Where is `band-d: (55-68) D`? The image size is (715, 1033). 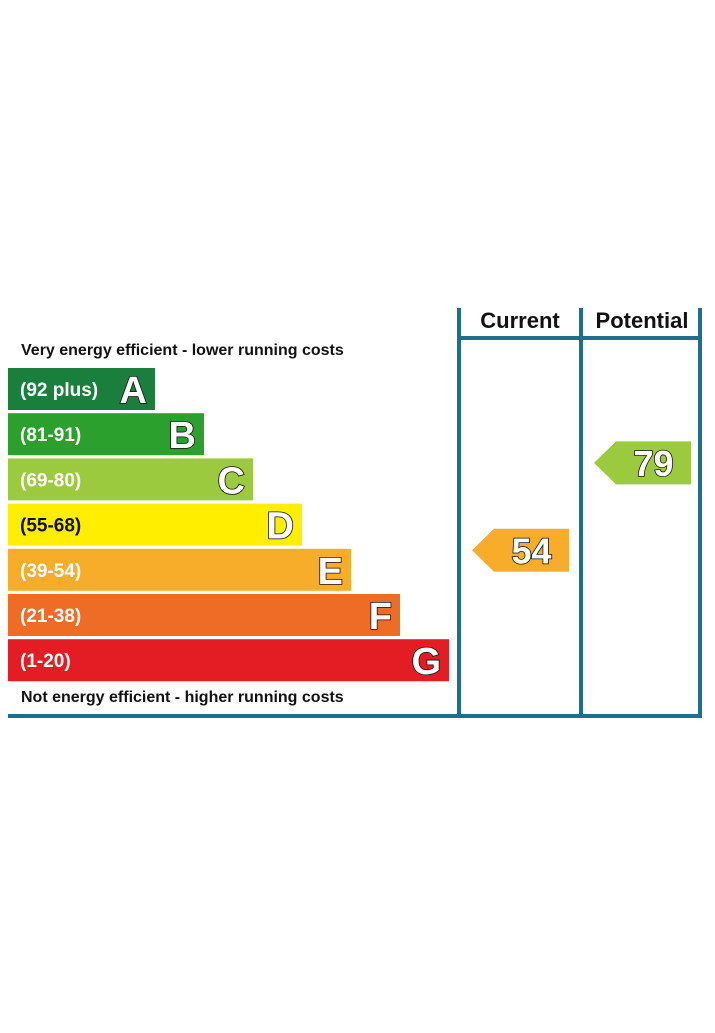 band-d: (55-68) D is located at coordinates (155, 525).